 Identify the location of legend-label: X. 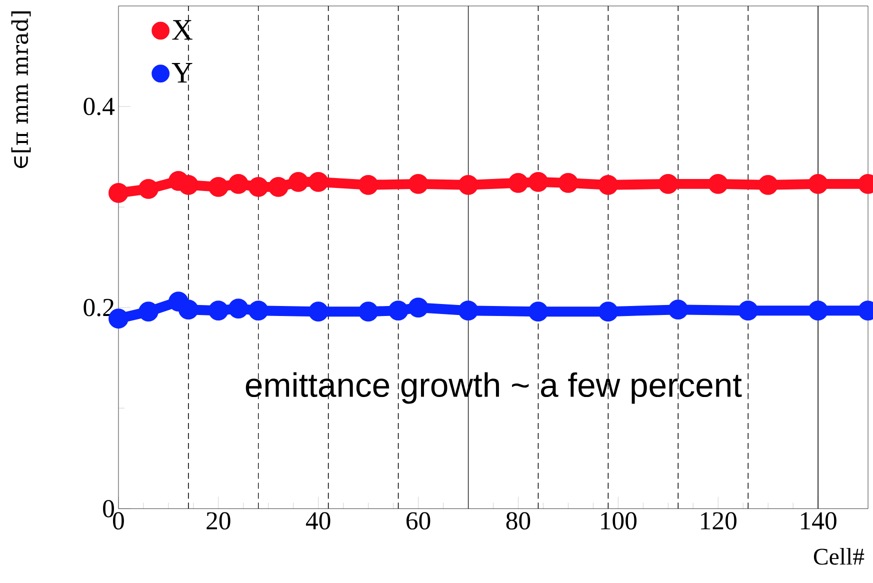
(182, 30).